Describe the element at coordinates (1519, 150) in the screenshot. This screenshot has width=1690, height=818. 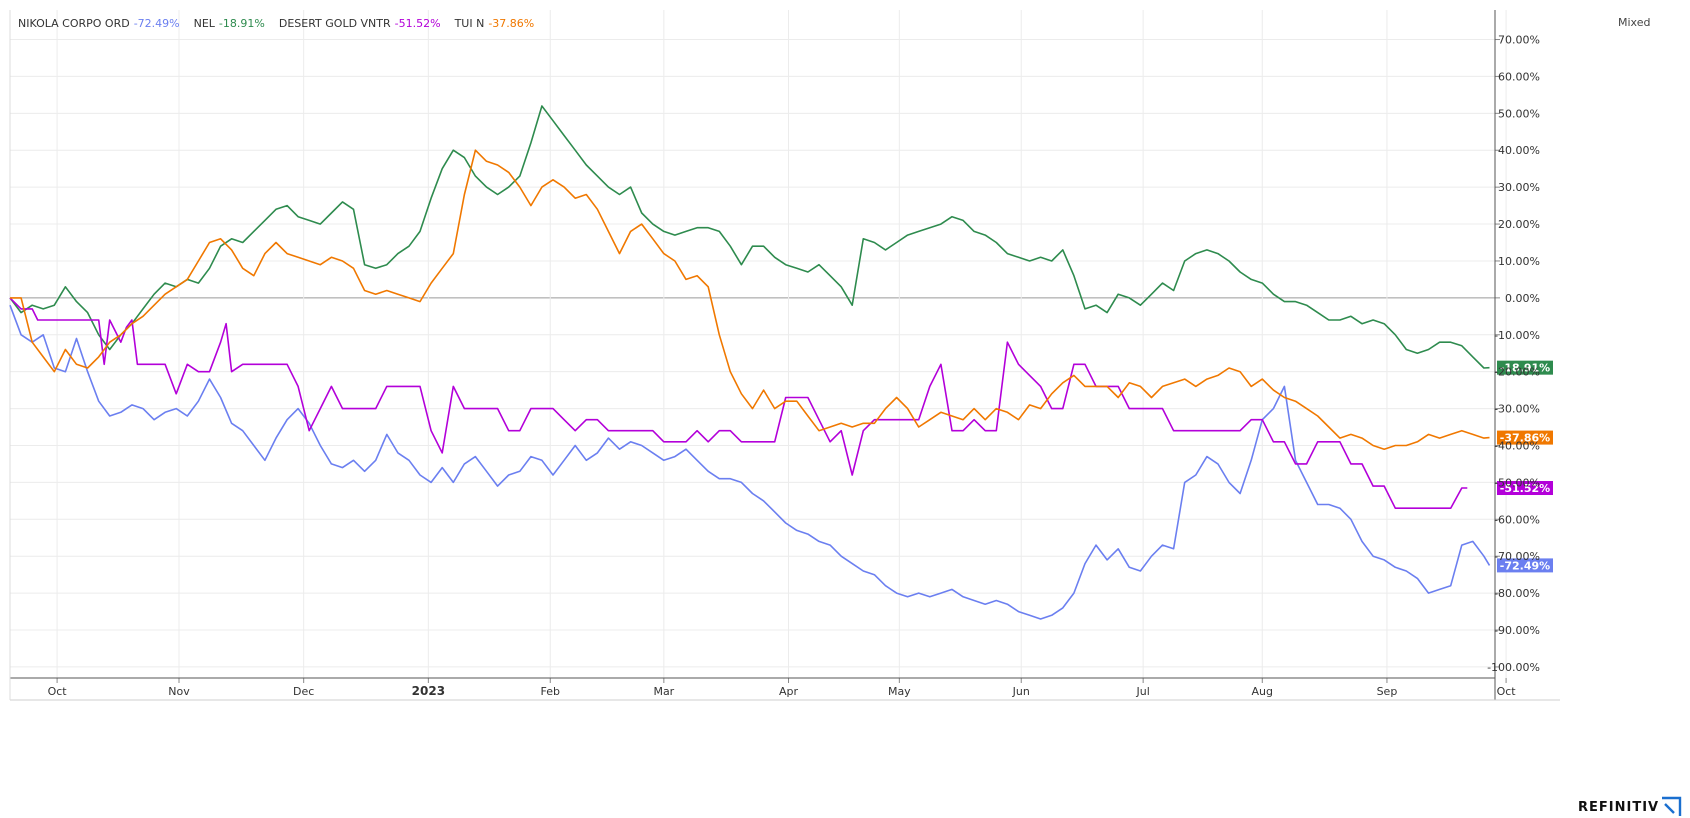
I see `y-tick-label: 40.00%` at that location.